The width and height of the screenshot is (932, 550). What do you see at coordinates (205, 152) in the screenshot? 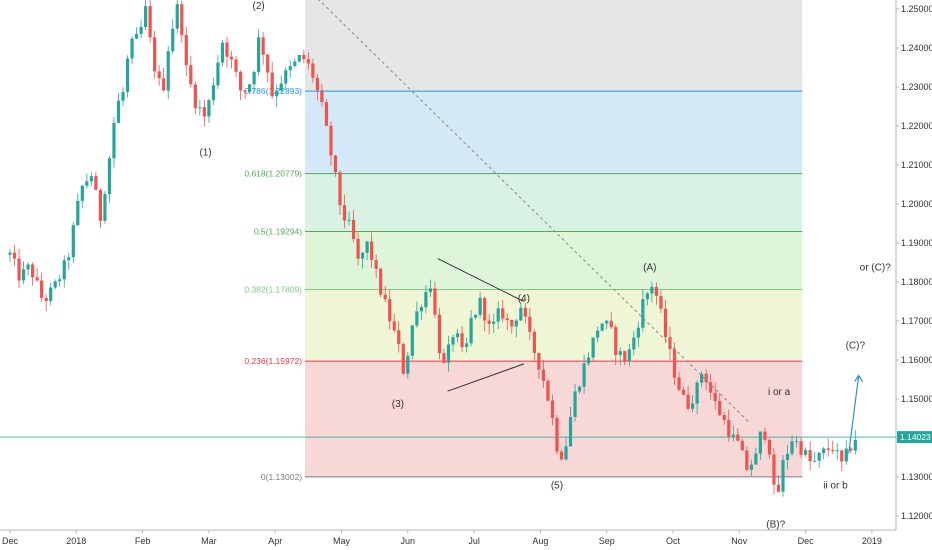
I see `wave-label-0: (1)` at bounding box center [205, 152].